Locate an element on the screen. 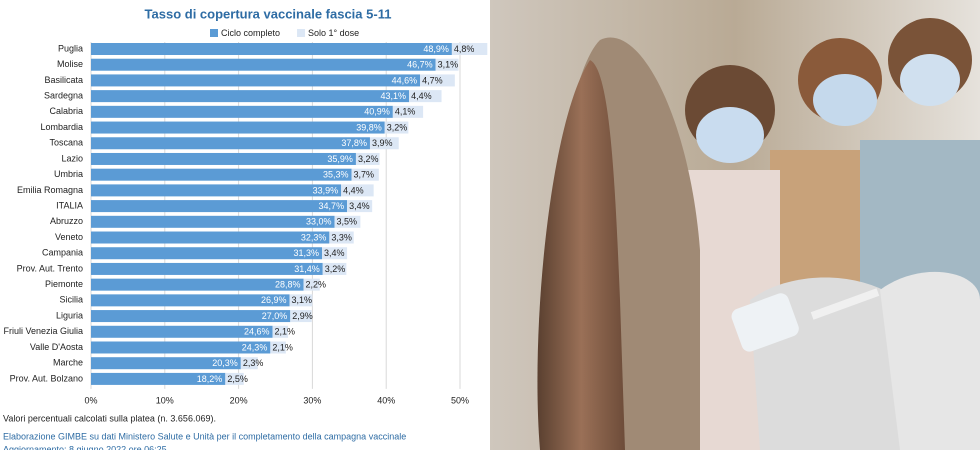  value-label: 31,4% is located at coordinates (307, 269).